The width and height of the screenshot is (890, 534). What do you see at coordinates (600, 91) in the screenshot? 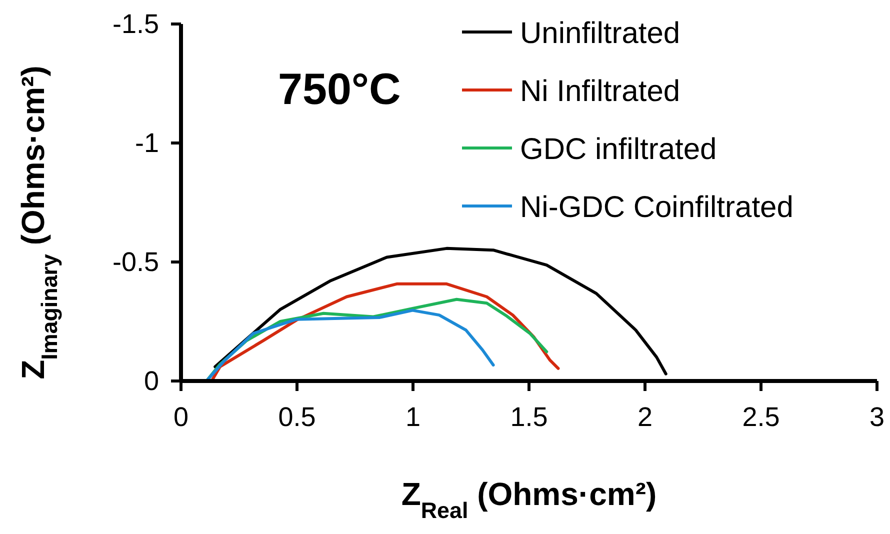
I see `legend-label: Ni Infiltrated` at bounding box center [600, 91].